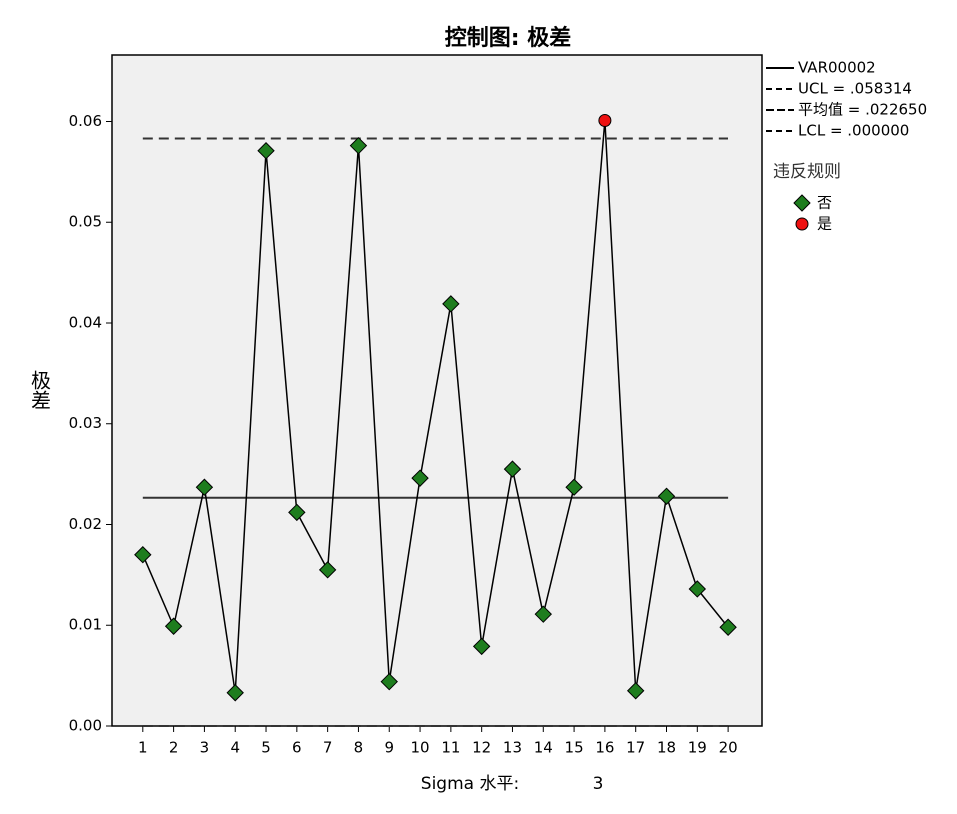  Describe the element at coordinates (837, 68) in the screenshot. I see `legend-label: VAR00002` at that location.